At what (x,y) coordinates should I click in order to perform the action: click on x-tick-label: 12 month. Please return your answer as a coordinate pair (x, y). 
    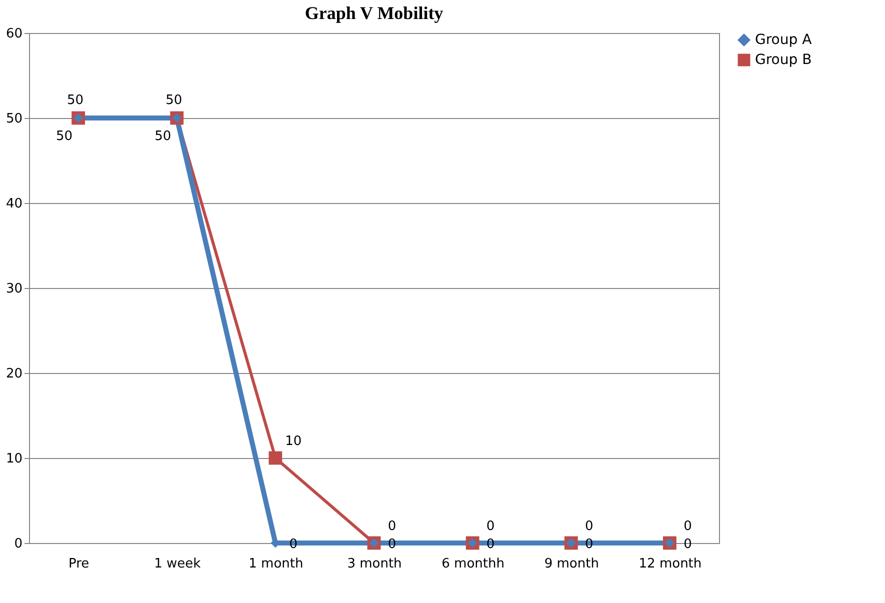
    Looking at the image, I should click on (670, 564).